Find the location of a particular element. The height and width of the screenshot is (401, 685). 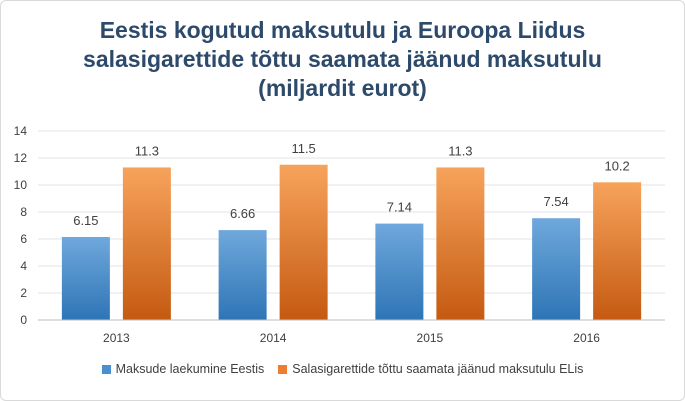

data-label: 6.15 is located at coordinates (85, 220).